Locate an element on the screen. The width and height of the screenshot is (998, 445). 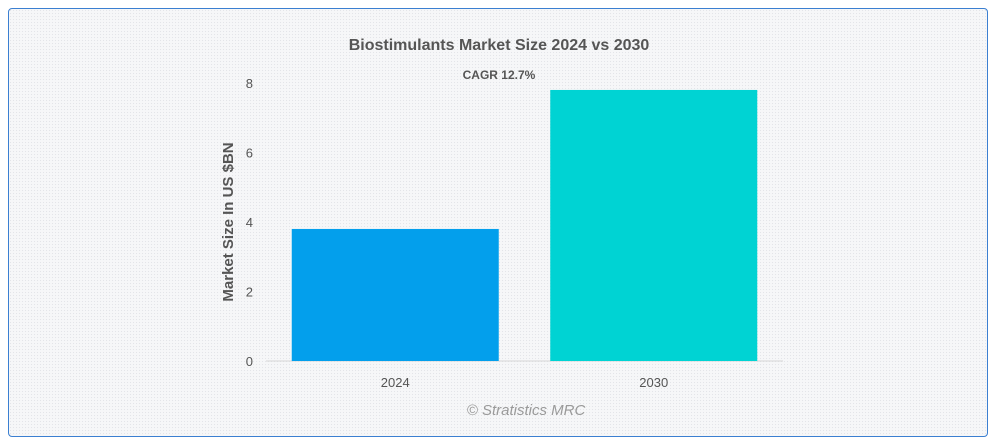
bar-2030 is located at coordinates (654, 225).